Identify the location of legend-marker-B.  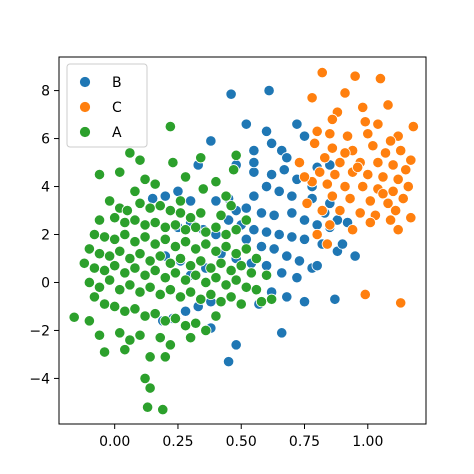
(85, 82).